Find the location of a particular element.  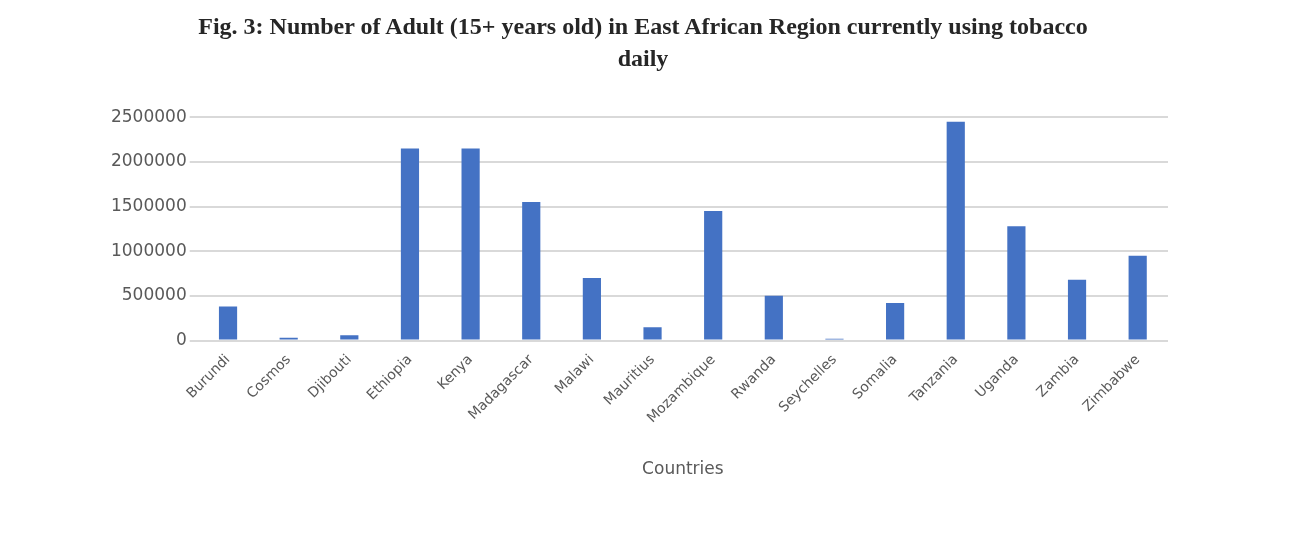

x-axis-title: Countries is located at coordinates (683, 468).